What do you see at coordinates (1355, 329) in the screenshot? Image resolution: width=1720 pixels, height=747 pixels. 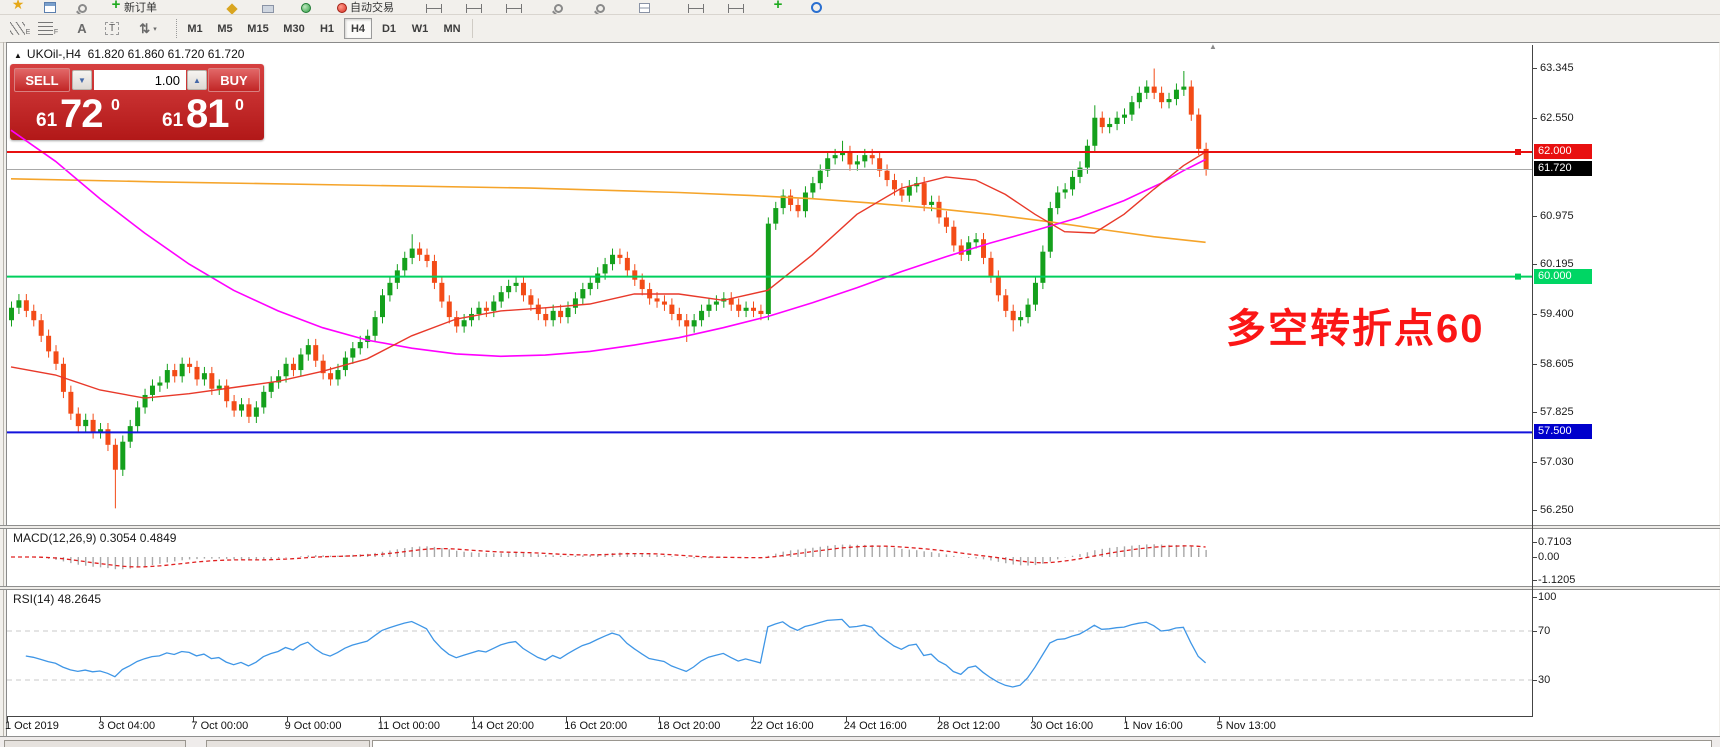 I see `chart-text-annotation: 多空转折点60` at bounding box center [1355, 329].